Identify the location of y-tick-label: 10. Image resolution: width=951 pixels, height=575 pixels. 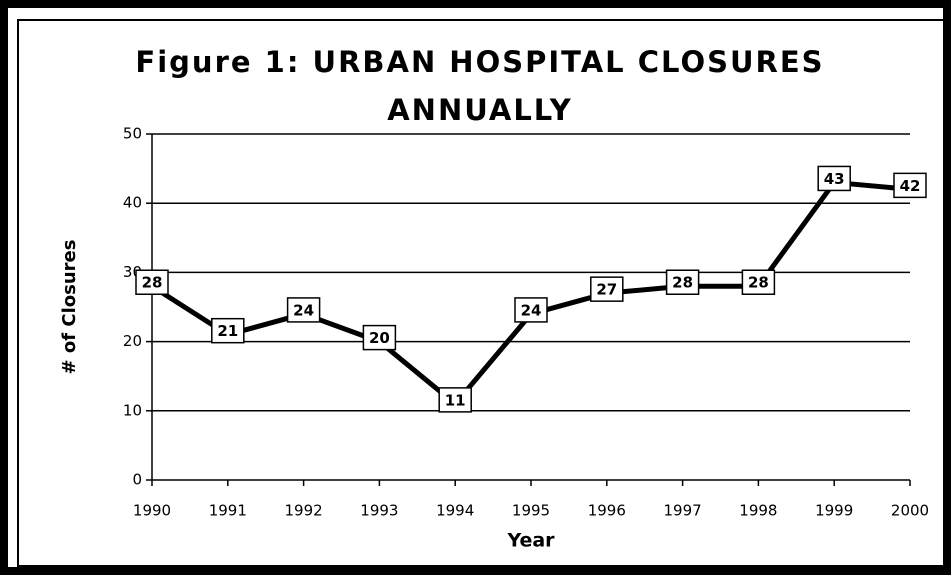
(132, 410).